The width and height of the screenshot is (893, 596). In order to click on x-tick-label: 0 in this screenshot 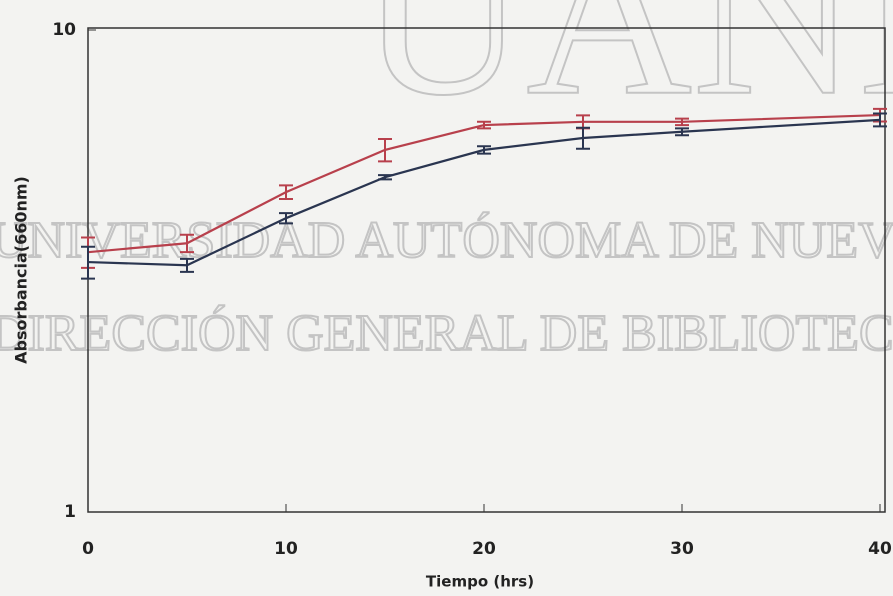, I will do `click(88, 549)`.